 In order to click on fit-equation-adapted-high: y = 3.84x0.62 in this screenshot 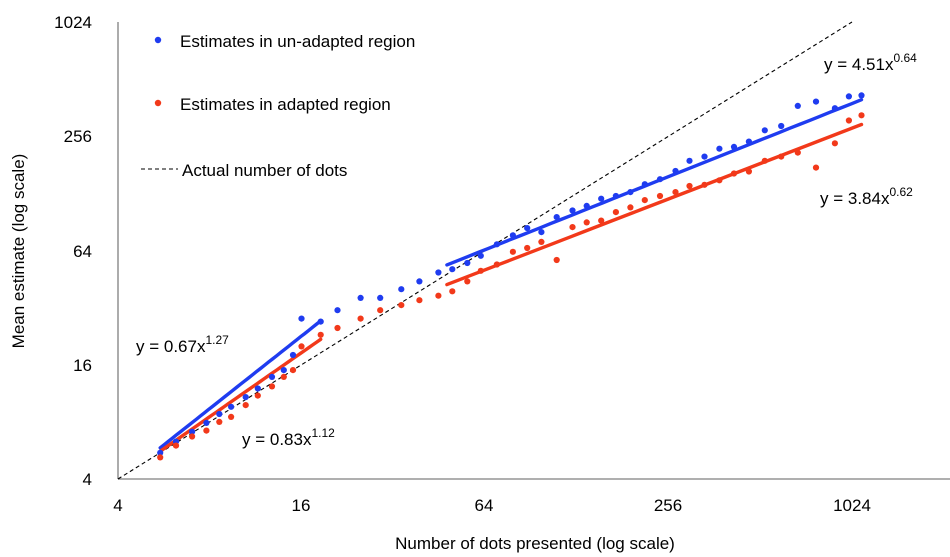, I will do `click(866, 196)`.